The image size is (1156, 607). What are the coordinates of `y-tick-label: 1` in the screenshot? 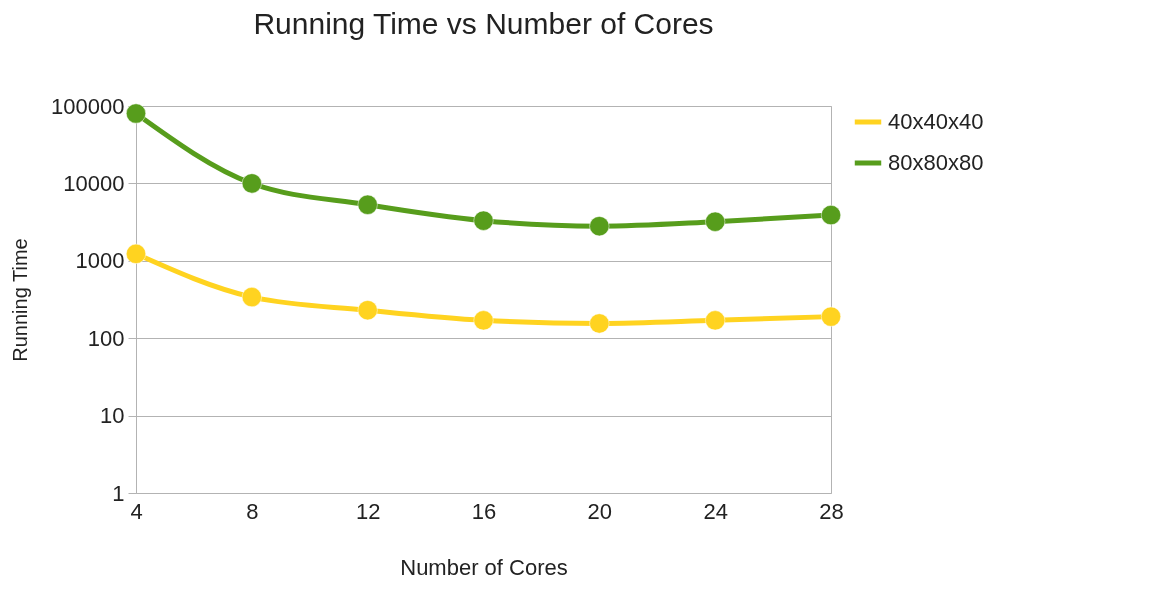 It's located at (118, 493).